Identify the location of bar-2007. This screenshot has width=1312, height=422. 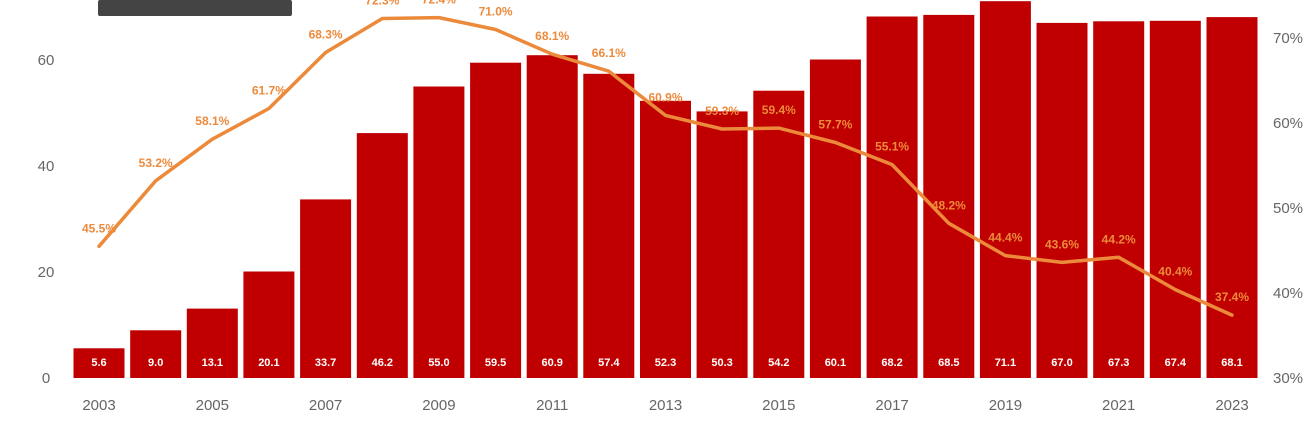
(326, 288).